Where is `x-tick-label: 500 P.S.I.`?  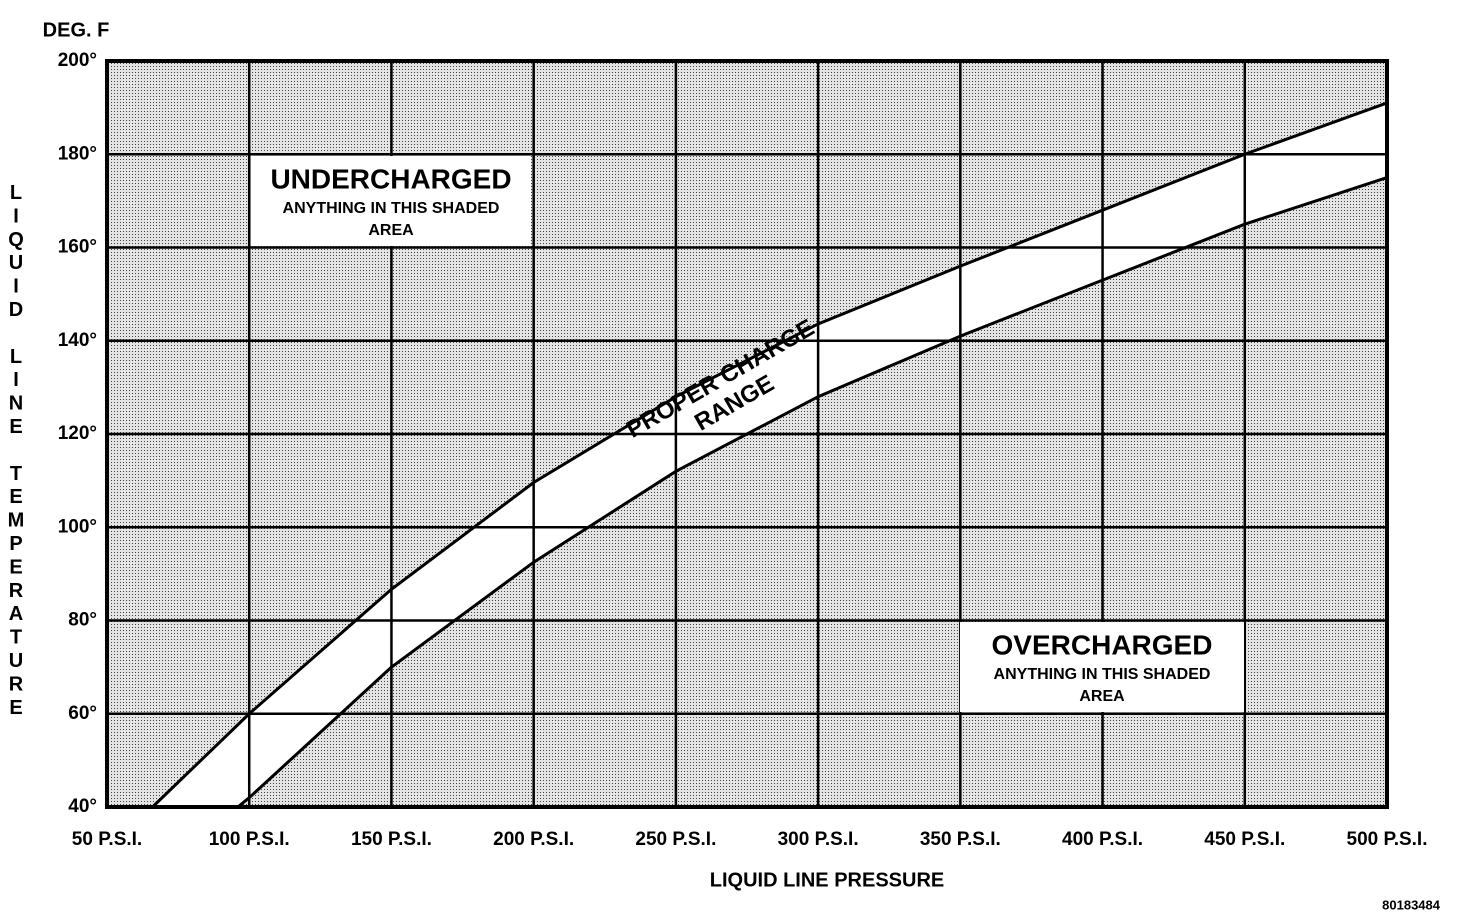
x-tick-label: 500 P.S.I. is located at coordinates (1387, 839).